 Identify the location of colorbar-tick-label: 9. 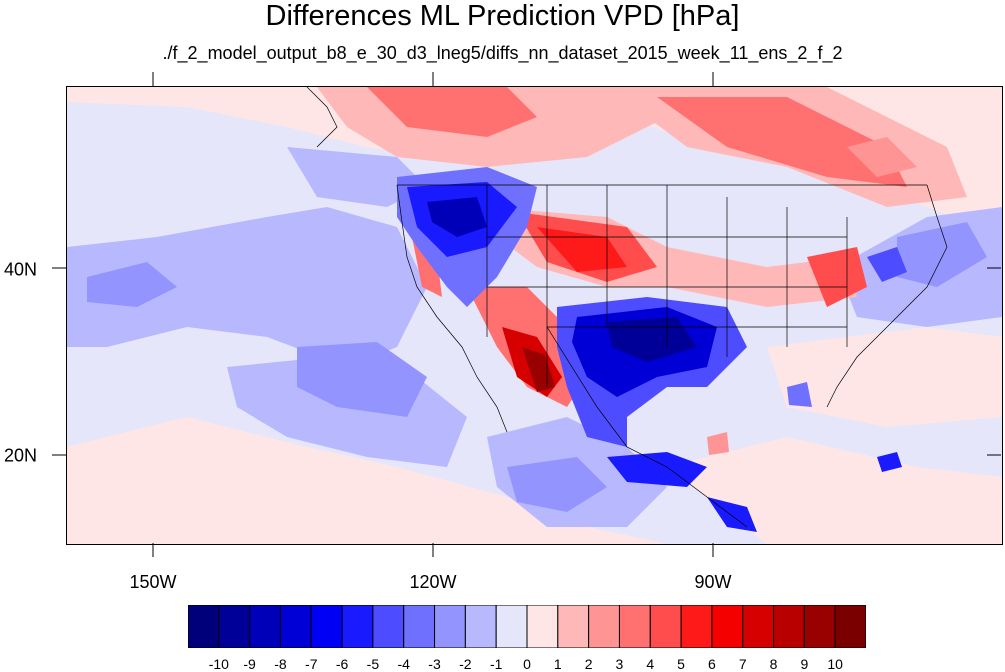
(804, 664).